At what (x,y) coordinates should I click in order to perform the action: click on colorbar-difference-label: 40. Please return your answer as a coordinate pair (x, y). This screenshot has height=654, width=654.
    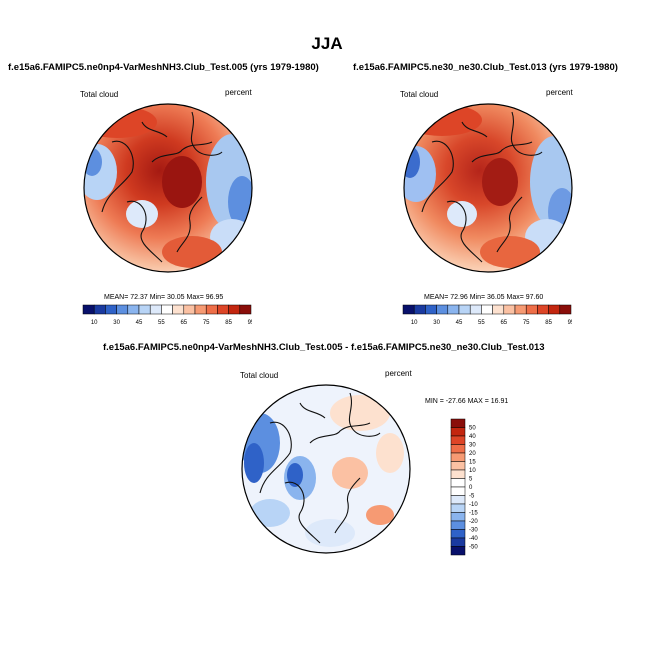
    Looking at the image, I should click on (472, 437).